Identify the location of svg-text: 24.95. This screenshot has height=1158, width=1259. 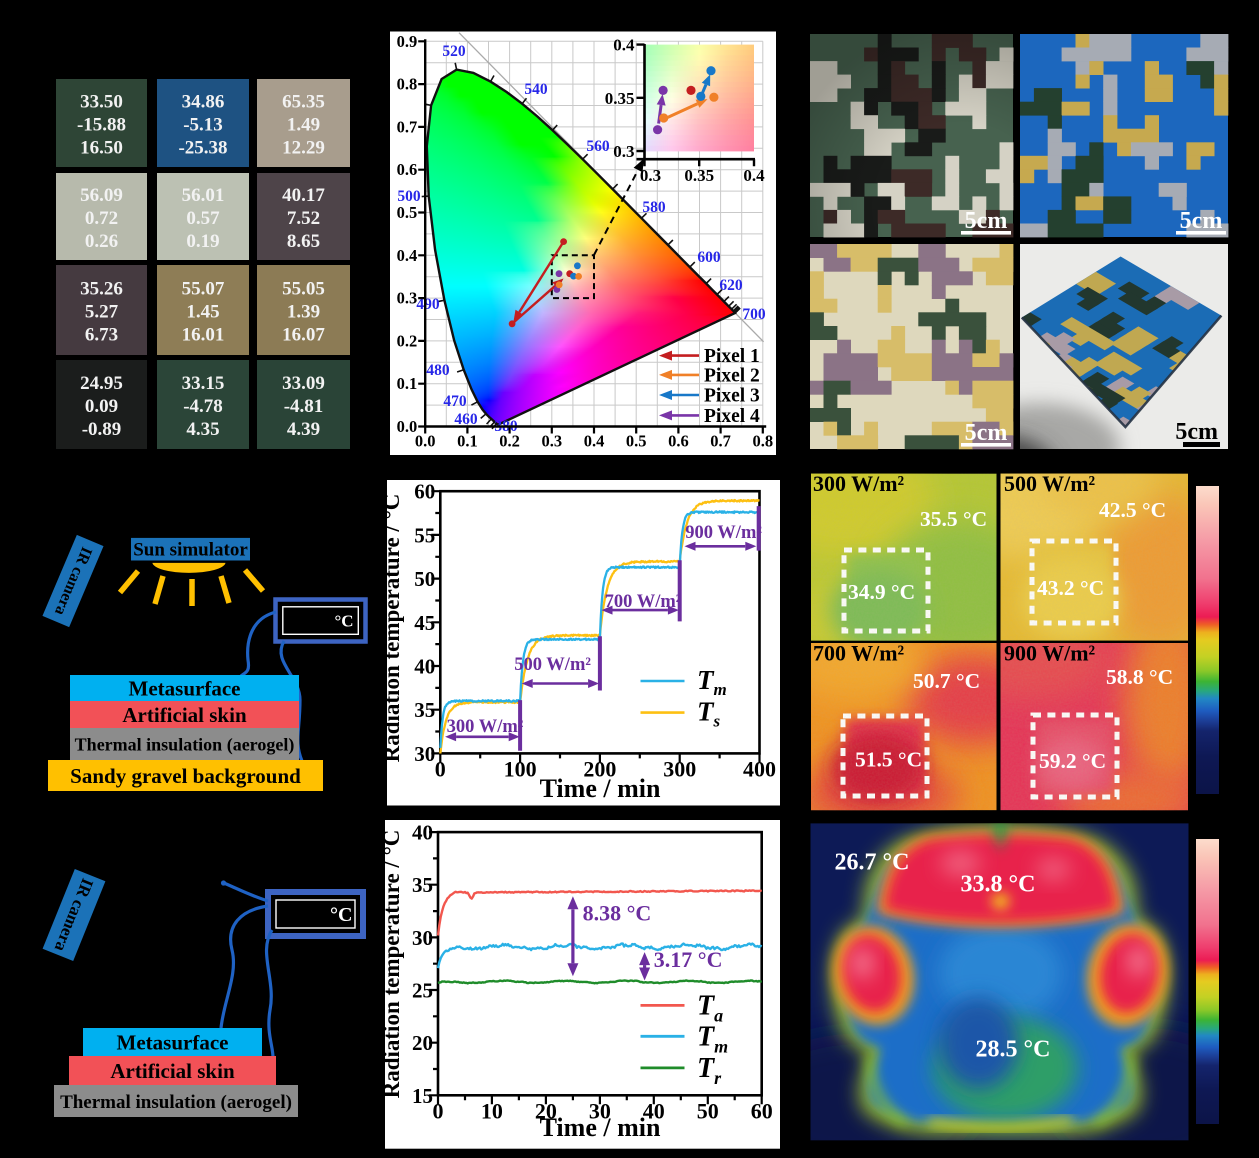
(101, 383).